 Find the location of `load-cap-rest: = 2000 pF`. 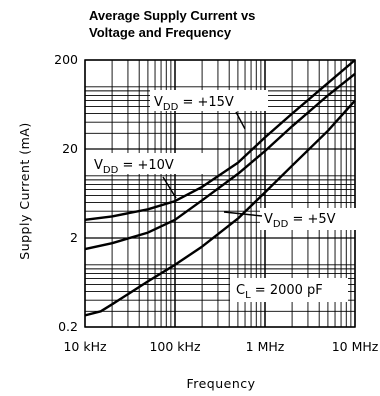

load-cap-rest: = 2000 pF is located at coordinates (287, 290).